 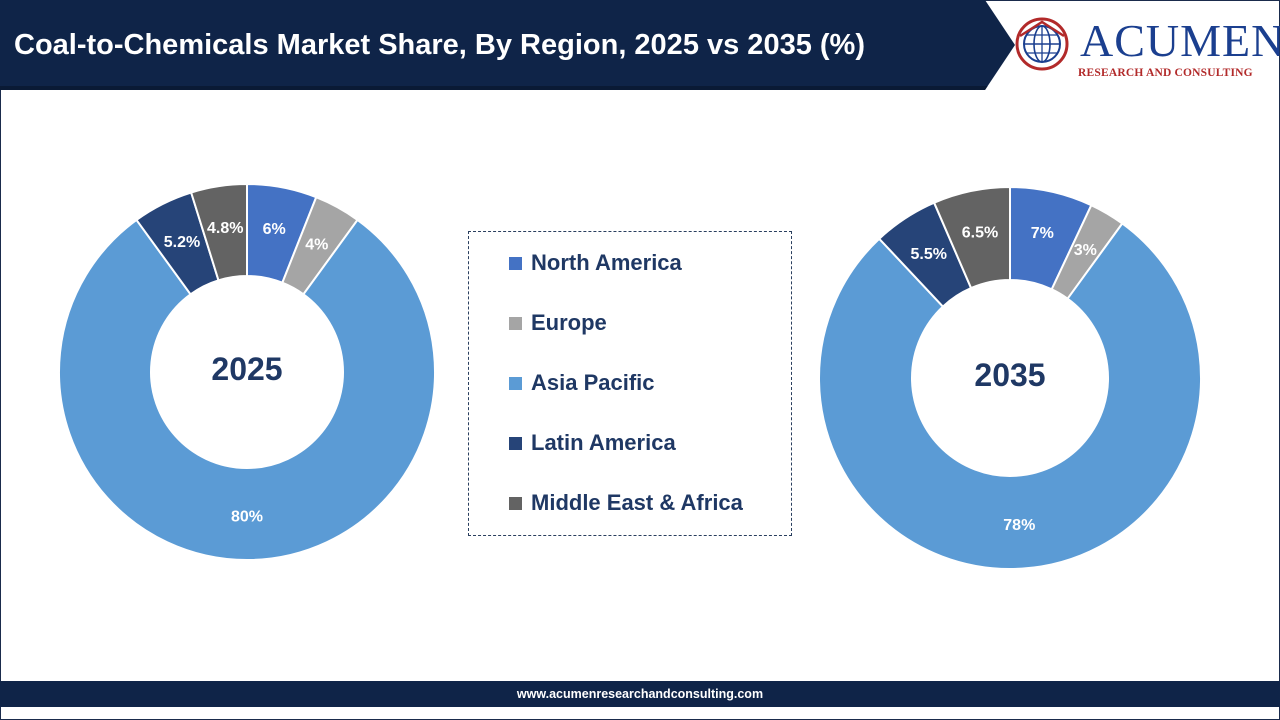 What do you see at coordinates (1085, 250) in the screenshot?
I see `data-label: 3%` at bounding box center [1085, 250].